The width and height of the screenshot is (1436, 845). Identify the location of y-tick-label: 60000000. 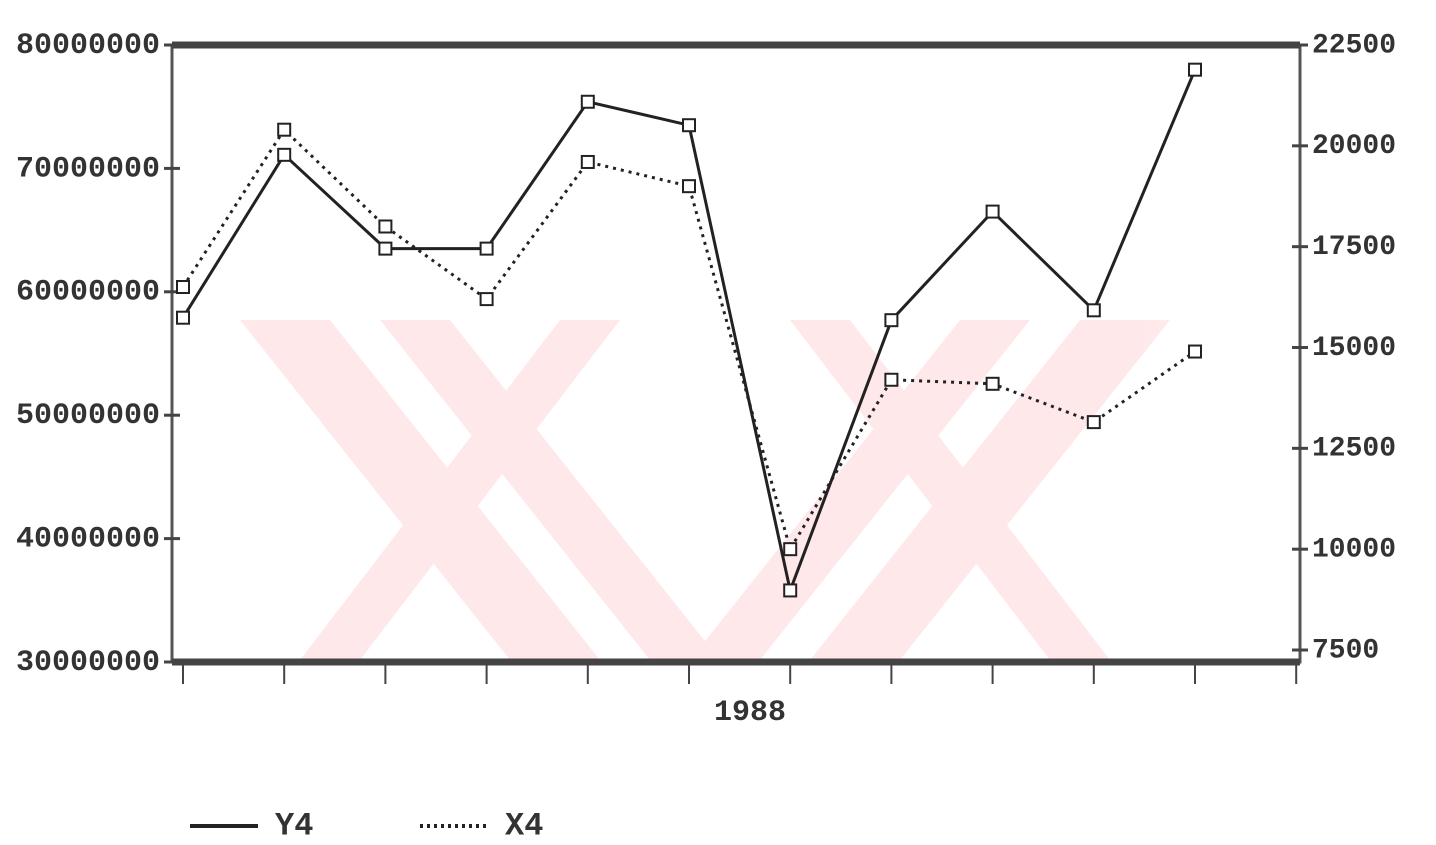
(88, 293).